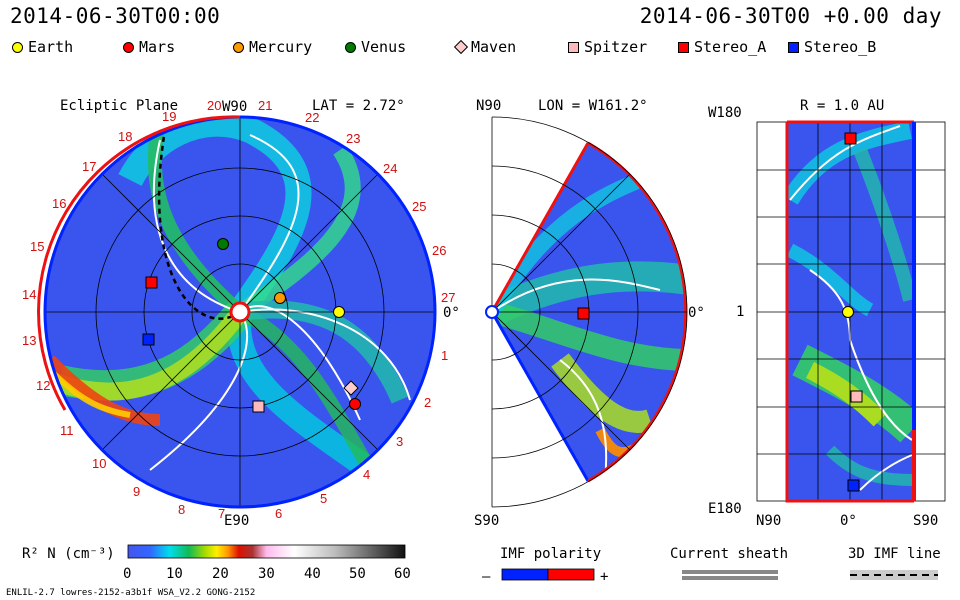  I want to click on legend-venus: Venus, so click(375, 47).